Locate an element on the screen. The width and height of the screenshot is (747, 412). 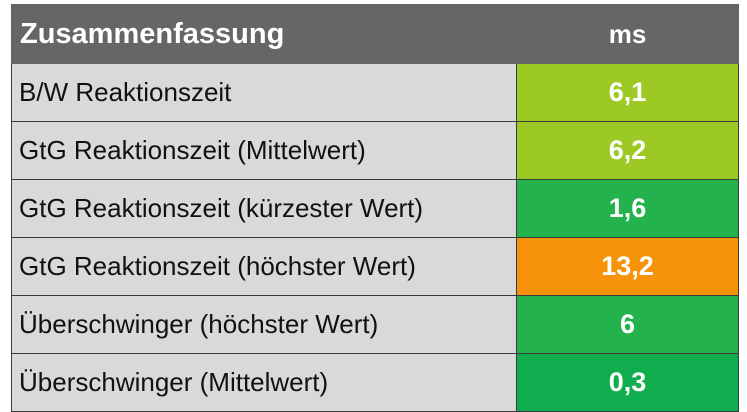
row-label: Überschwinger (Mittelwert) is located at coordinates (264, 382).